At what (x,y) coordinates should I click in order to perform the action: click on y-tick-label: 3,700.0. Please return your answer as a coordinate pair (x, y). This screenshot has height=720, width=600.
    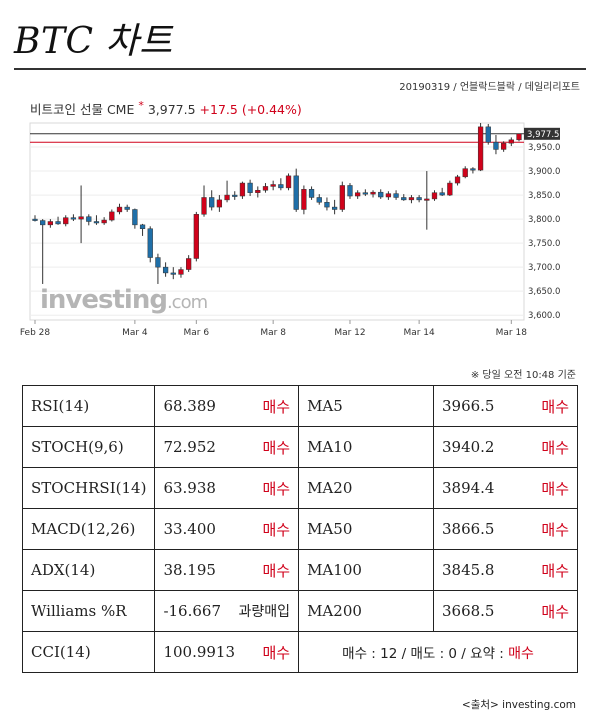
    Looking at the image, I should click on (544, 268).